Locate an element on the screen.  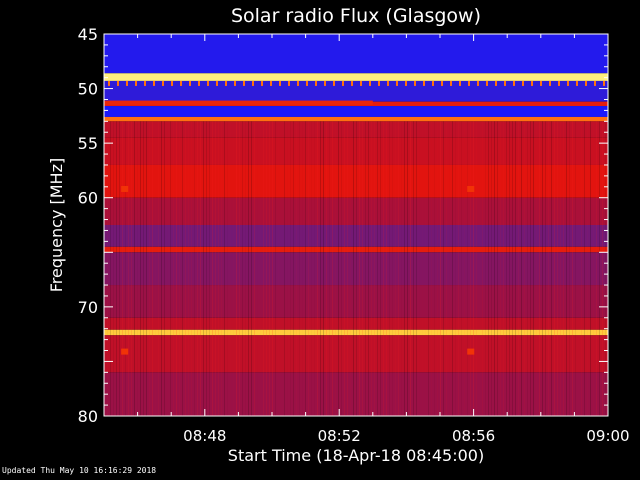
x-tick-label: 08:48 is located at coordinates (204, 436).